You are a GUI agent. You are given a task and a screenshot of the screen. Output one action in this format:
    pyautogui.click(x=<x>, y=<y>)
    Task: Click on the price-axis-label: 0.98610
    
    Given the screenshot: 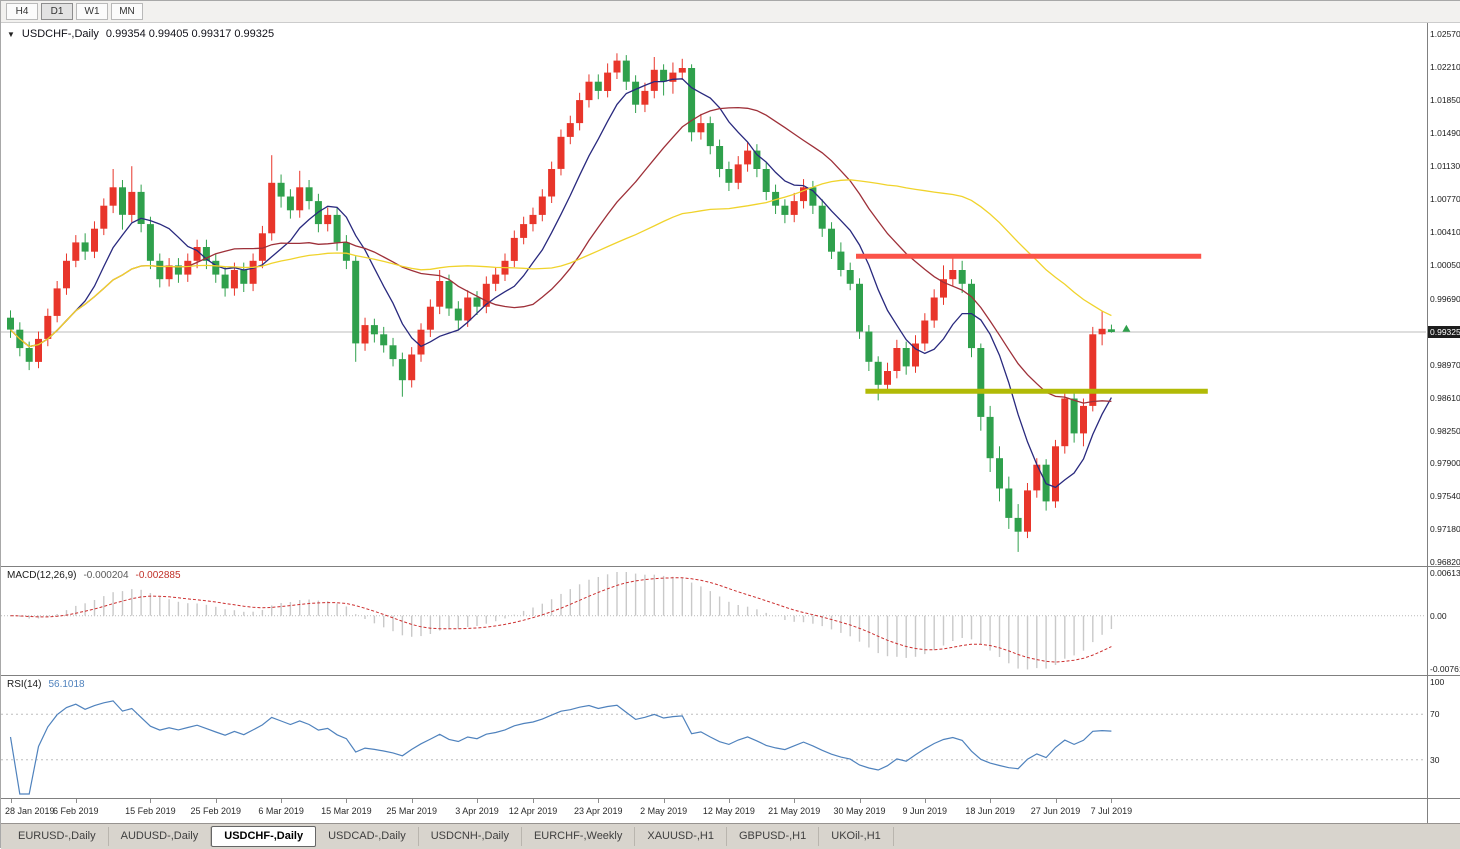 What is the action you would take?
    pyautogui.click(x=1445, y=397)
    